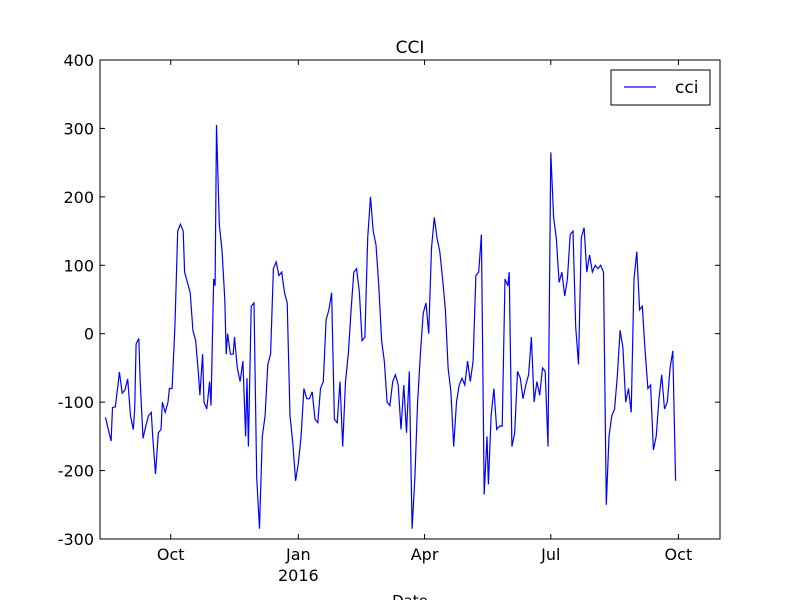 The width and height of the screenshot is (800, 600). Describe the element at coordinates (78, 197) in the screenshot. I see `y-tick-label: 200` at that location.